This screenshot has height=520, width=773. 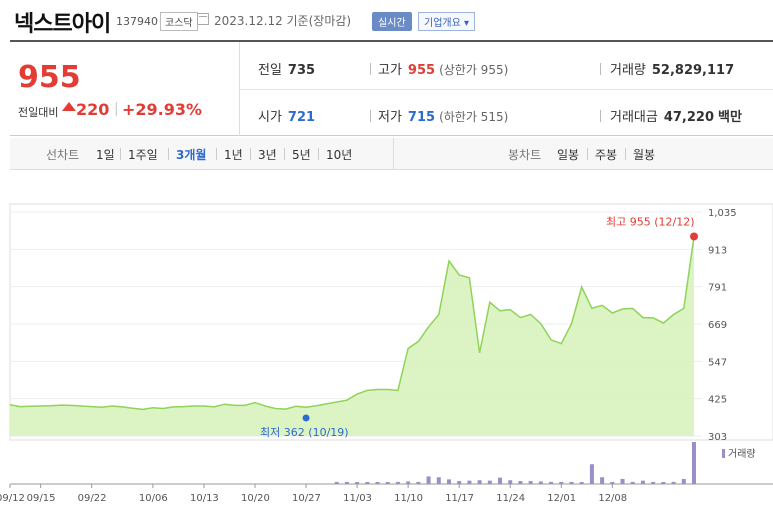 What do you see at coordinates (301, 117) in the screenshot?
I see `open-value: 721` at bounding box center [301, 117].